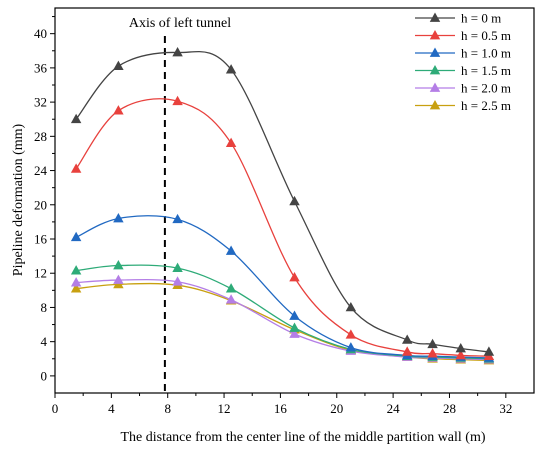 The image size is (550, 453). What do you see at coordinates (486, 35) in the screenshot?
I see `legend-label: h = 0.5 m` at bounding box center [486, 35].